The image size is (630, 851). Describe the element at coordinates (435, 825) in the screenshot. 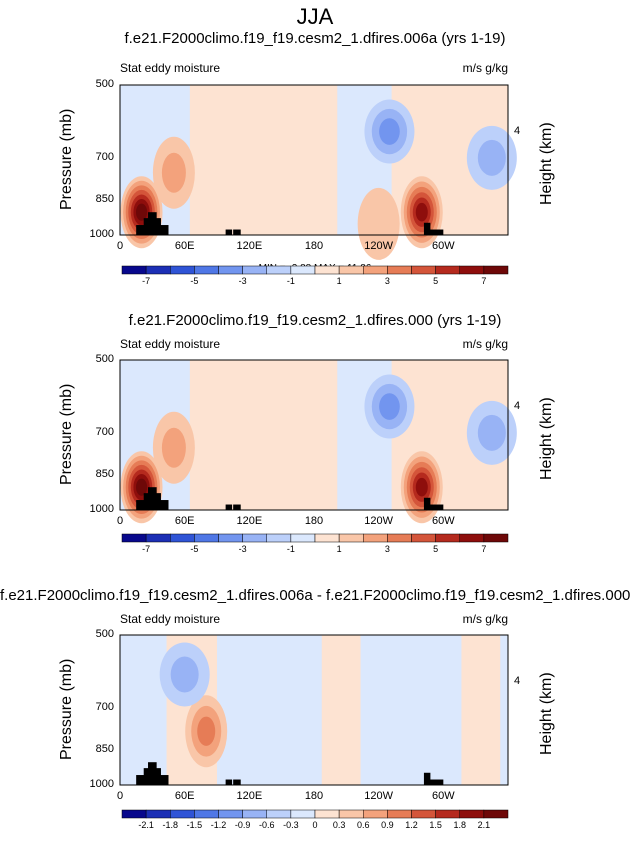

I see `colorbar-label: 1.5` at that location.